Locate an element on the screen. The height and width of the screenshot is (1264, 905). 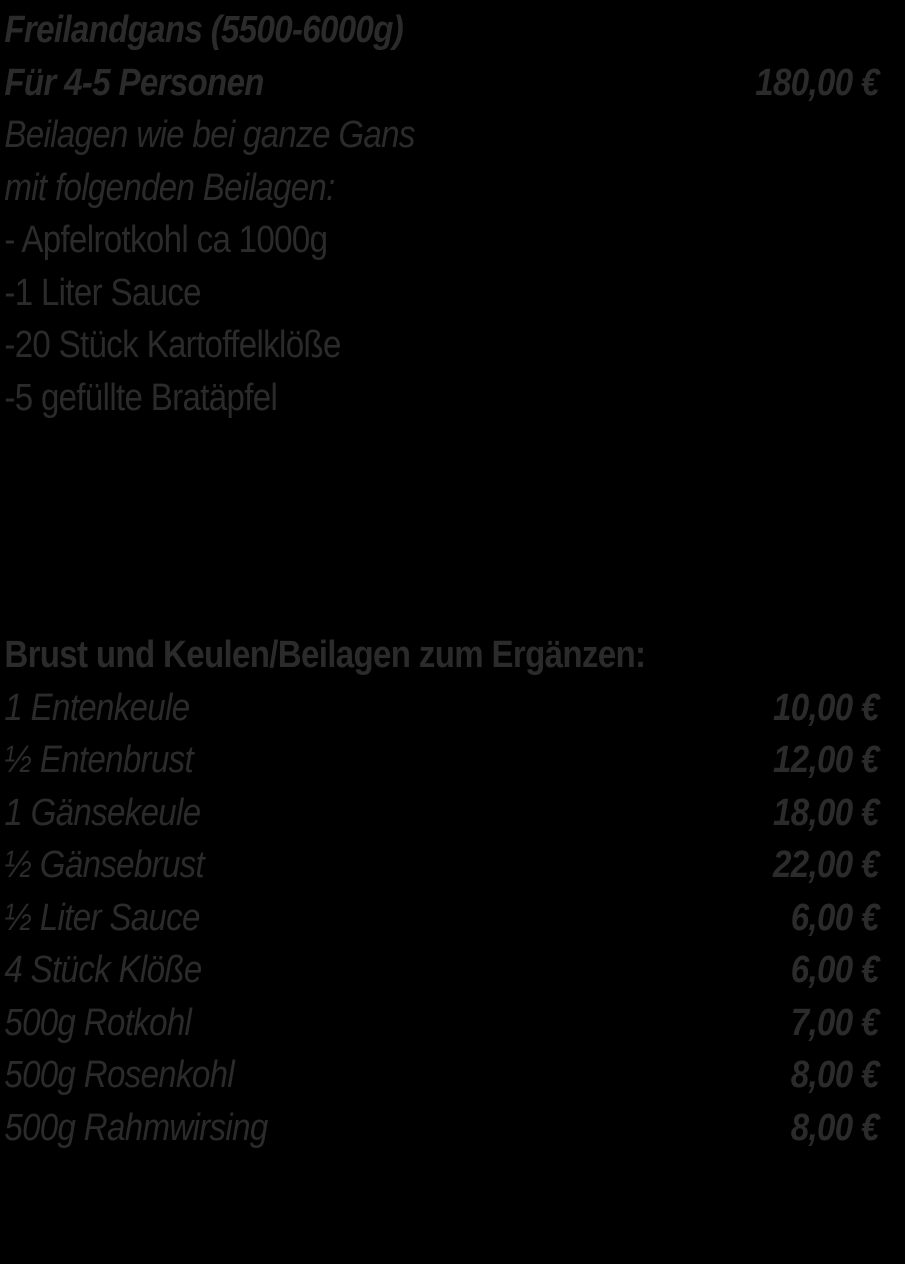
goose-include-item: -20 Stück Kartoffelklöße is located at coordinates (172, 345).